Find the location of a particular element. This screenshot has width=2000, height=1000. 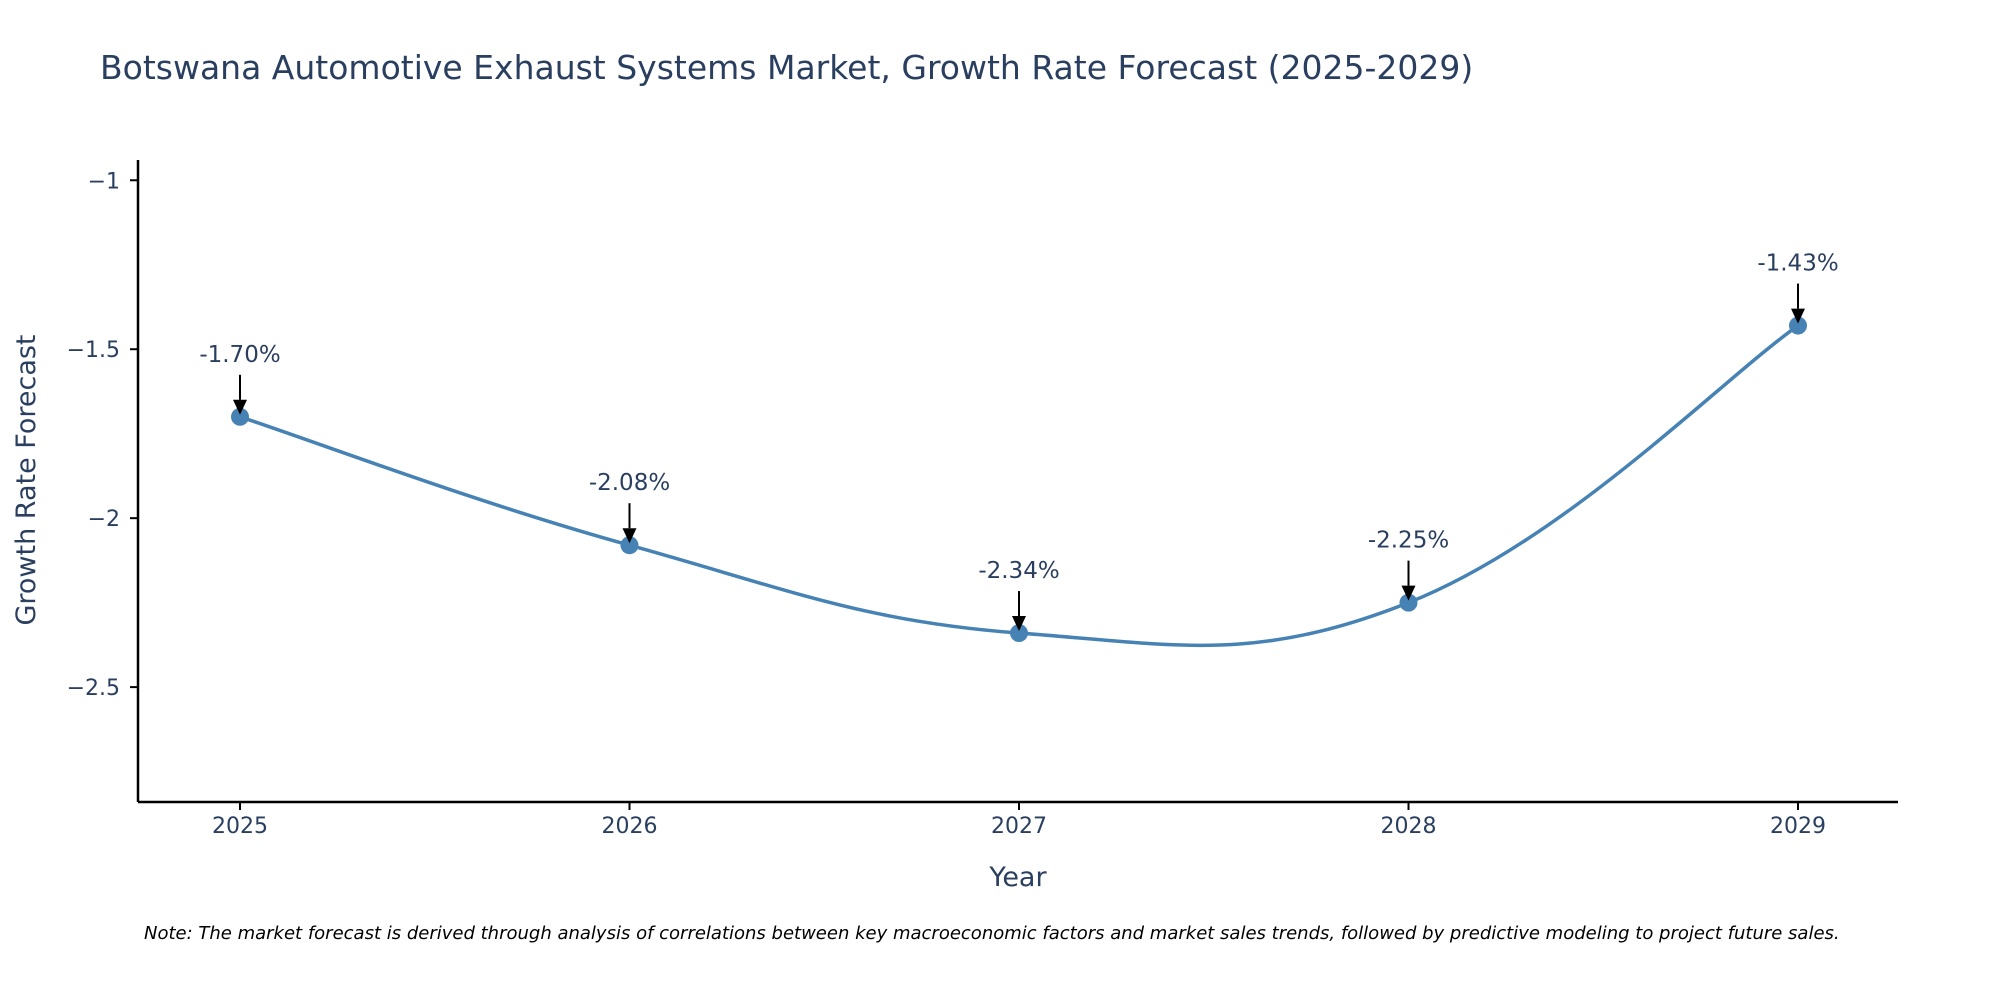

x-axis-ticks: 2025 2026 2027 2028 2029 is located at coordinates (1019, 820).